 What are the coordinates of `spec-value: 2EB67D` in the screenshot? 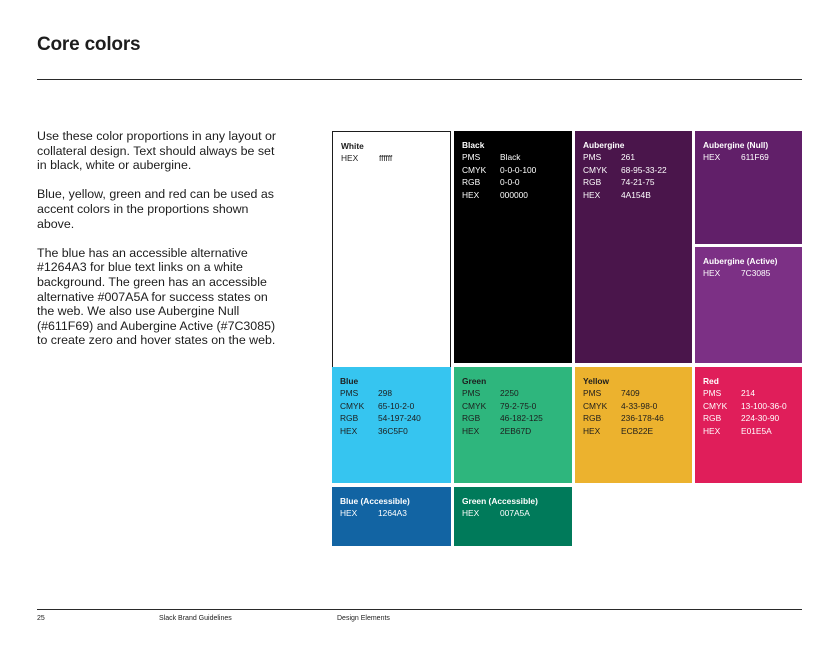 It's located at (516, 430).